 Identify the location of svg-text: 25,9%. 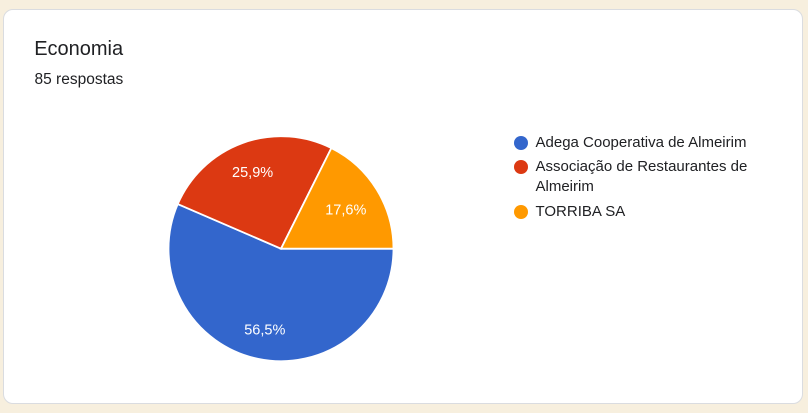
(252, 173).